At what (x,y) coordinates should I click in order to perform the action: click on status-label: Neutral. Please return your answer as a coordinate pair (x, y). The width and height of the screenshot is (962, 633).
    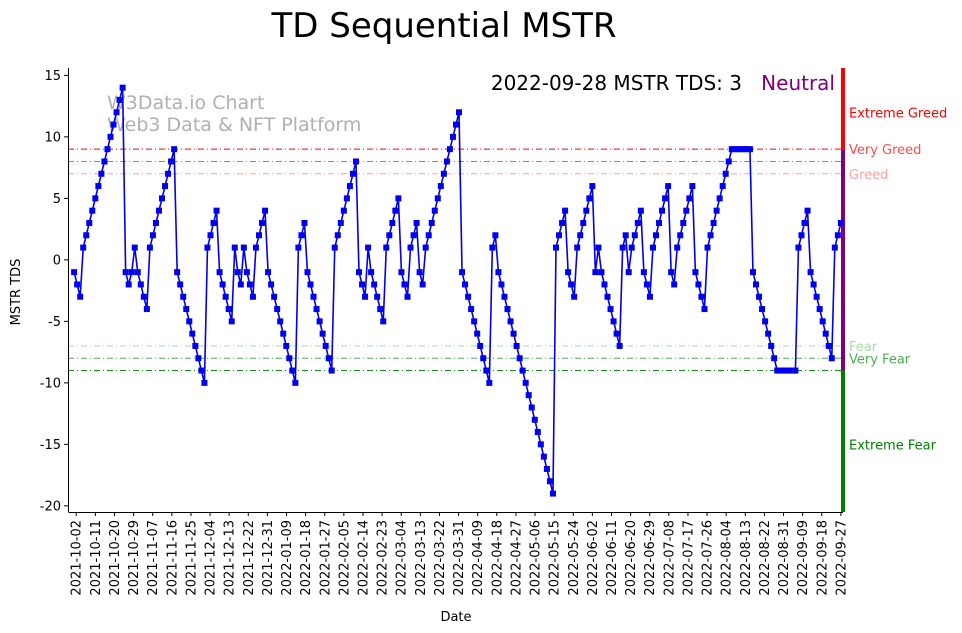
    Looking at the image, I should click on (798, 83).